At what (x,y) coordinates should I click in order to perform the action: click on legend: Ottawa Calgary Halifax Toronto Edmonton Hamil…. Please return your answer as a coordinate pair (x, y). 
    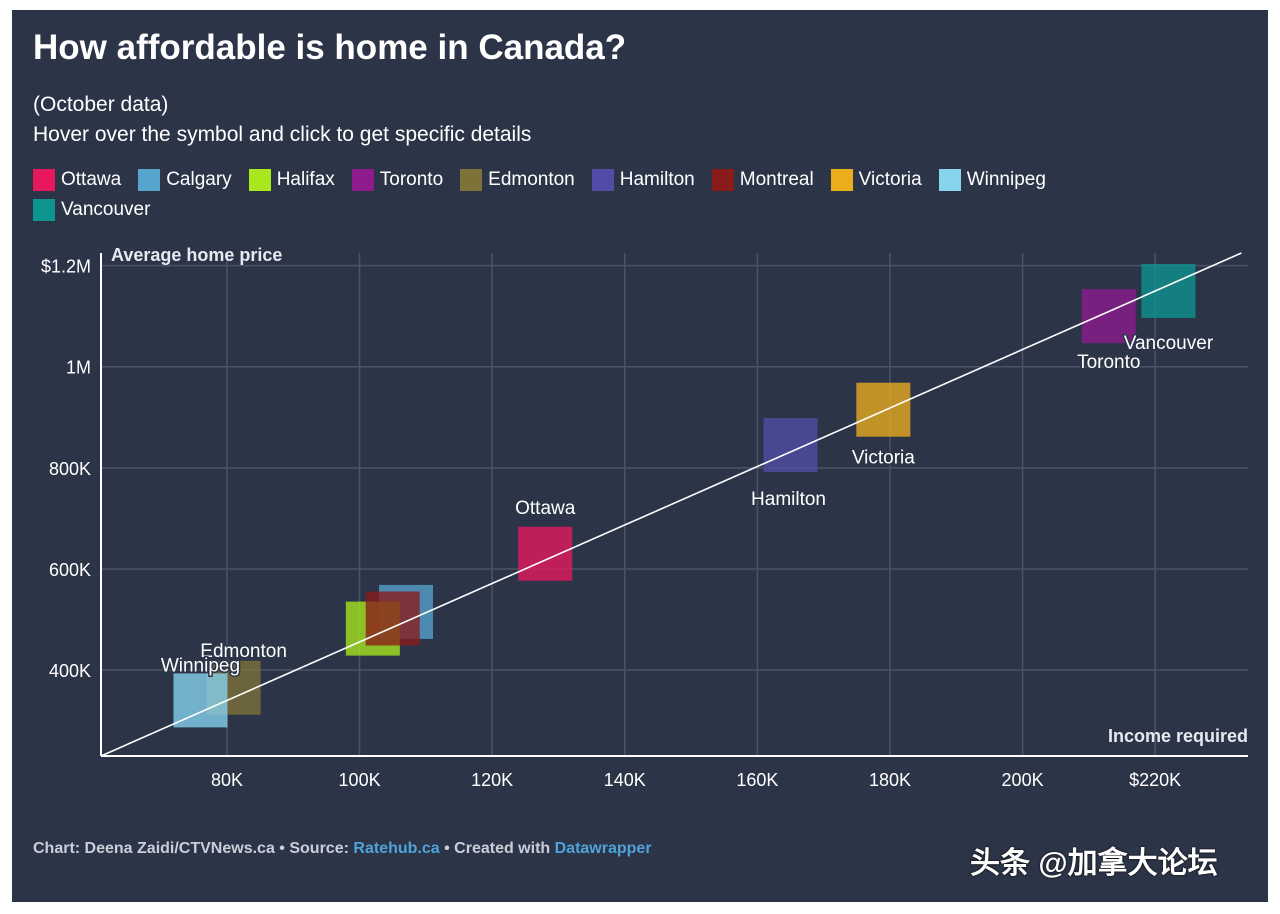
    Looking at the image, I should click on (593, 195).